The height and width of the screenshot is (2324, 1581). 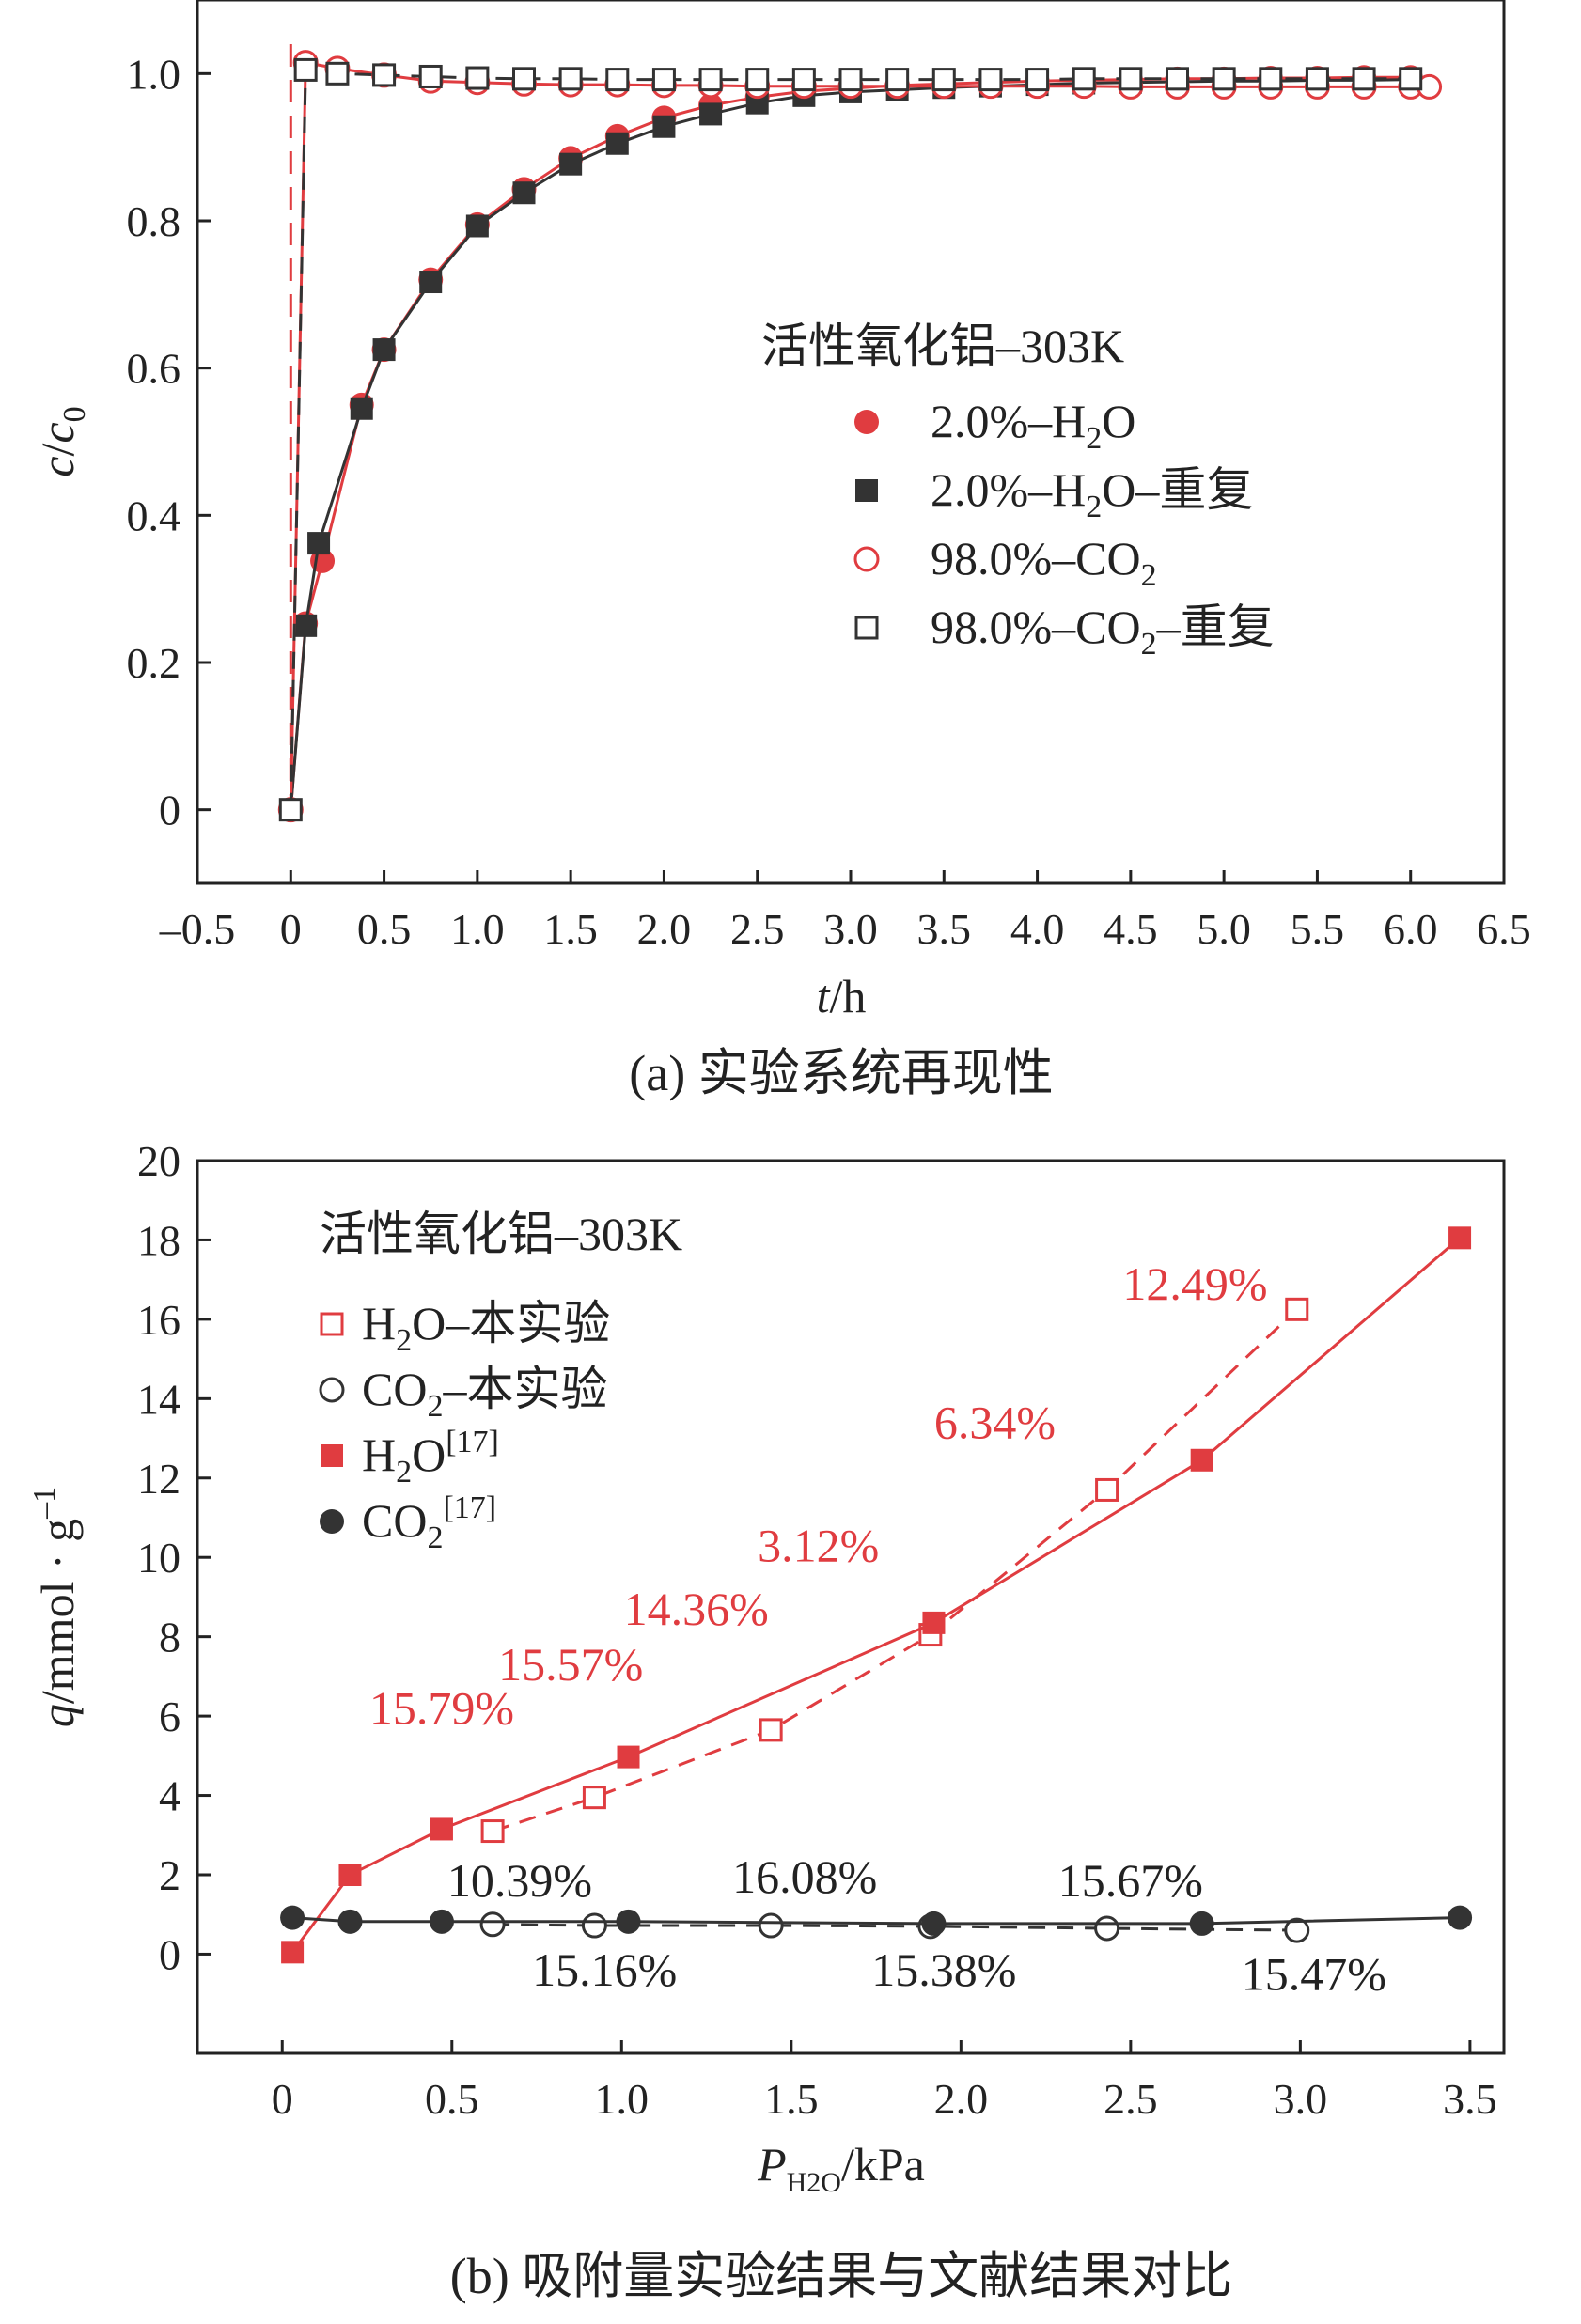 I want to click on series-line, so click(x=876, y=1921).